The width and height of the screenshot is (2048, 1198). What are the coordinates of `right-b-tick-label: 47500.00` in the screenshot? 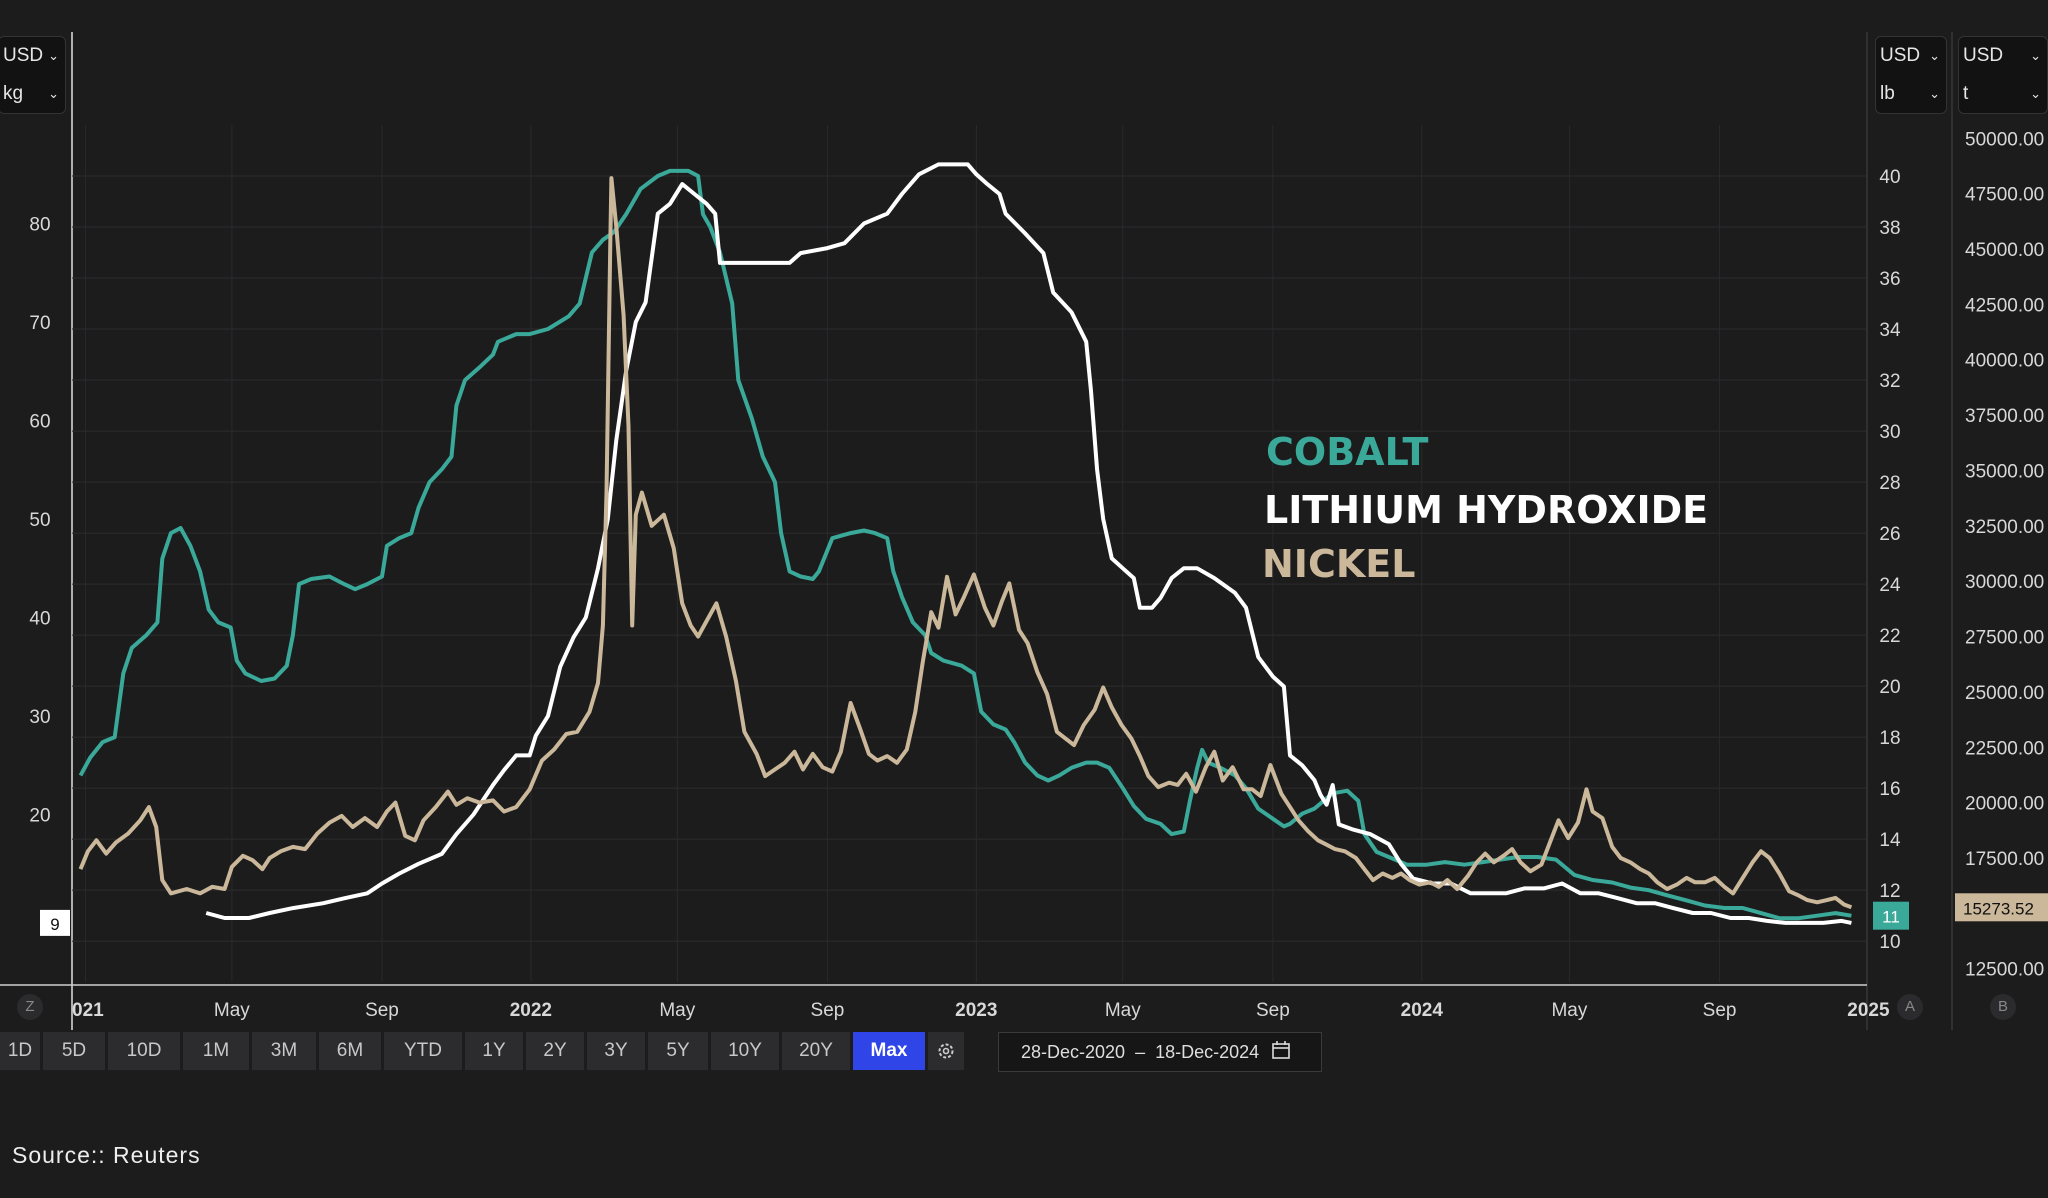 It's located at (2004, 195).